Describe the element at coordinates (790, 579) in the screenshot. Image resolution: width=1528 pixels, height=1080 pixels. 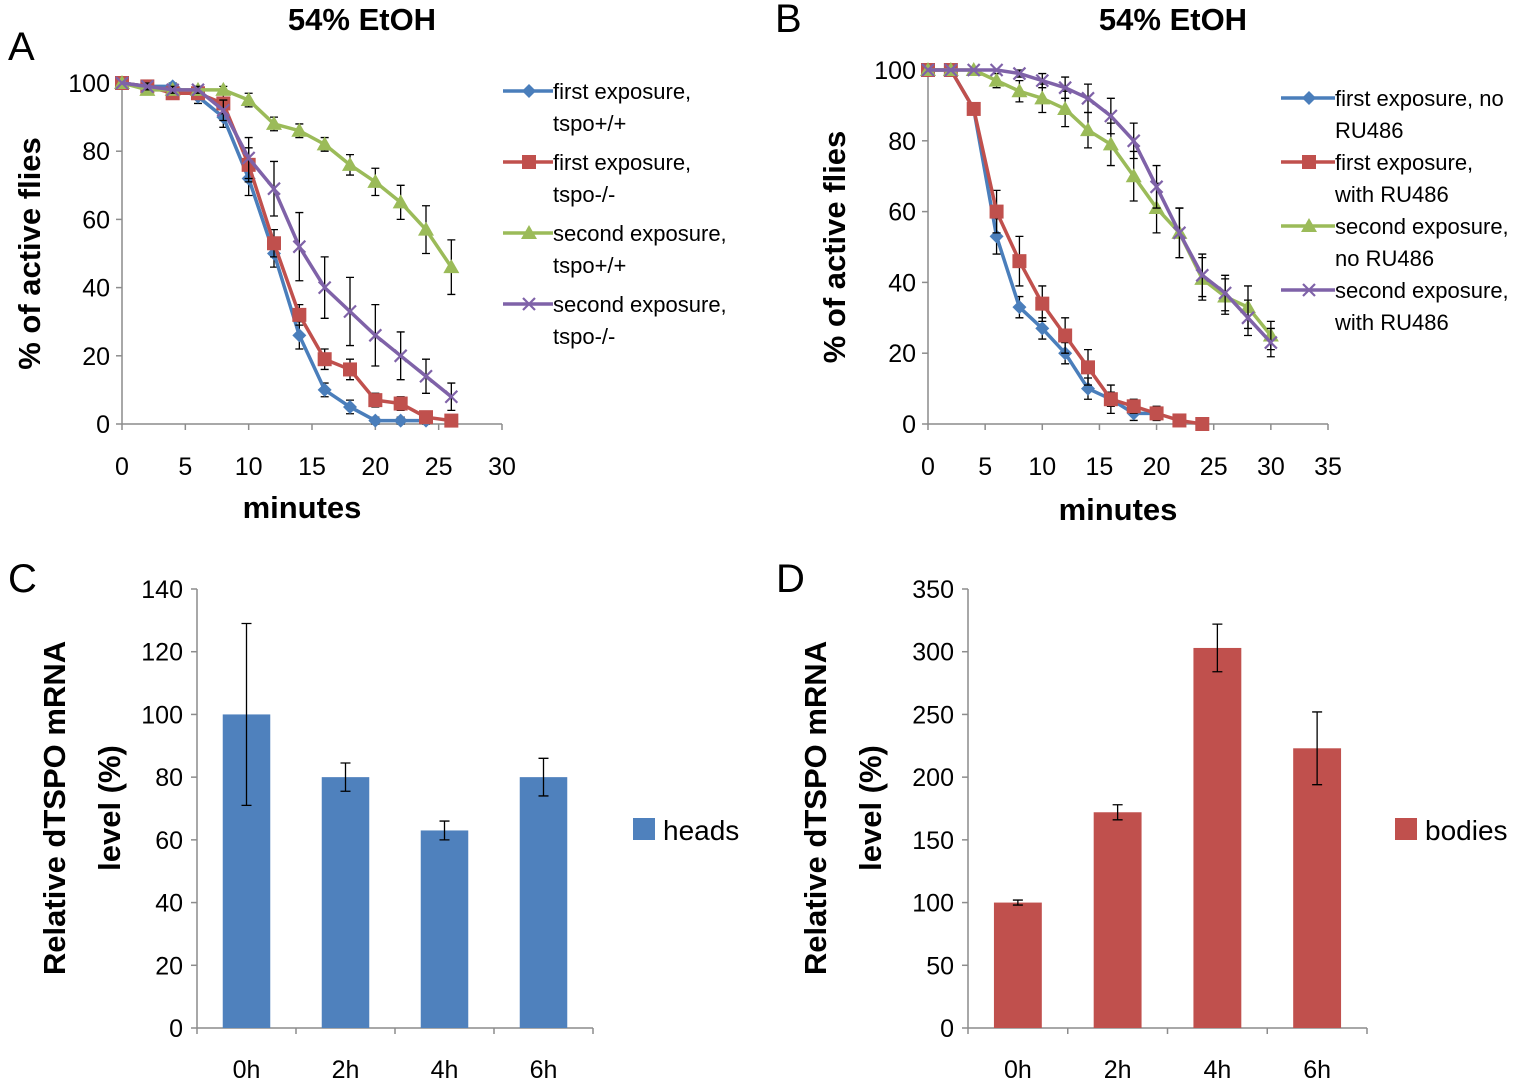
I see `panel-label: D` at that location.